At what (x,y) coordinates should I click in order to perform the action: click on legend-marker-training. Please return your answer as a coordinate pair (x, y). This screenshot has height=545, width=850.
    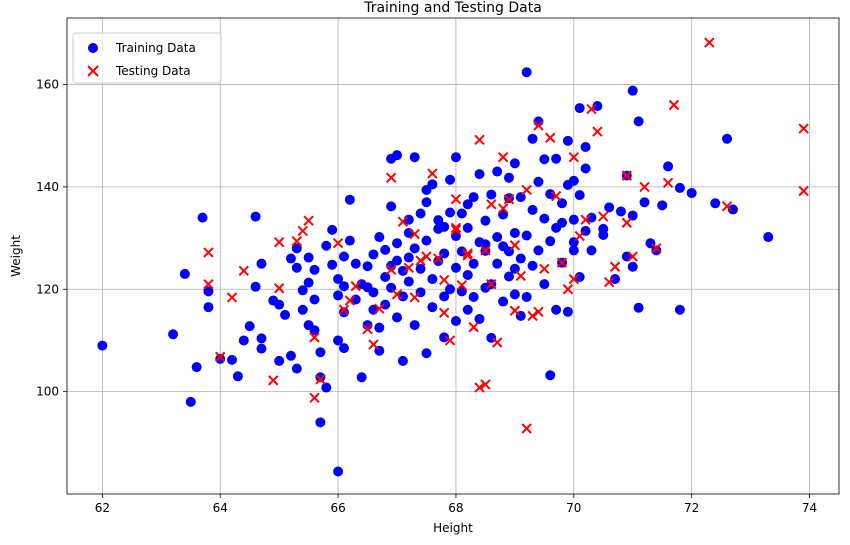
    Looking at the image, I should click on (93, 48).